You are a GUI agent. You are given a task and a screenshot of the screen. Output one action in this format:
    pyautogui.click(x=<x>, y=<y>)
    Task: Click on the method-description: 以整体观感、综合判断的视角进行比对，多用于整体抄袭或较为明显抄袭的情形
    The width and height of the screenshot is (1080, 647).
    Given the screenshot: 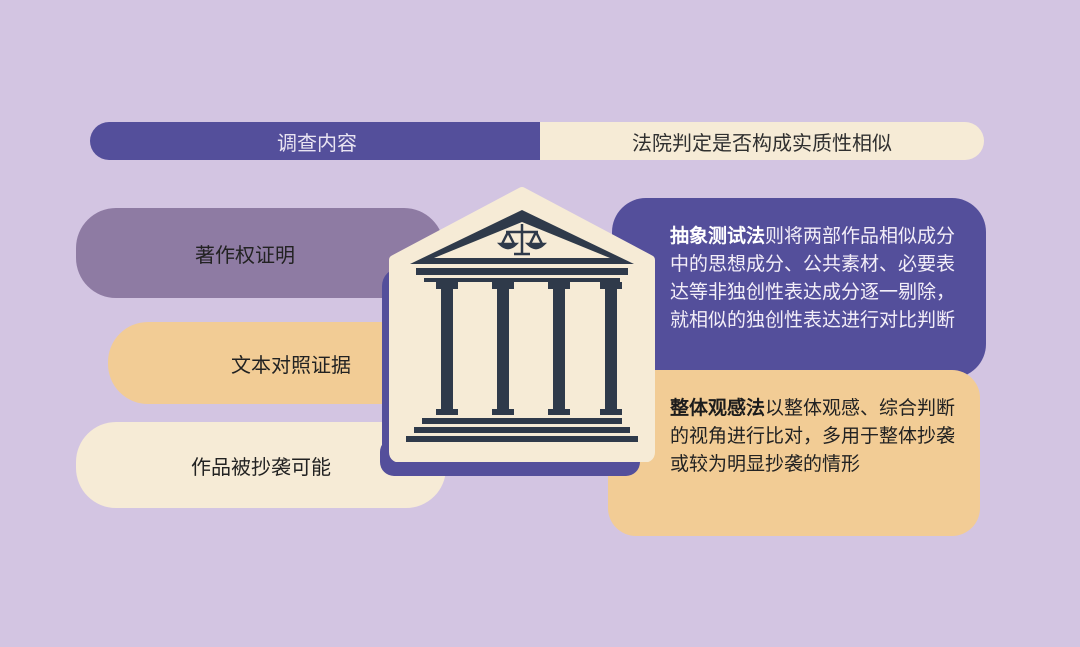 What is the action you would take?
    pyautogui.click(x=813, y=436)
    